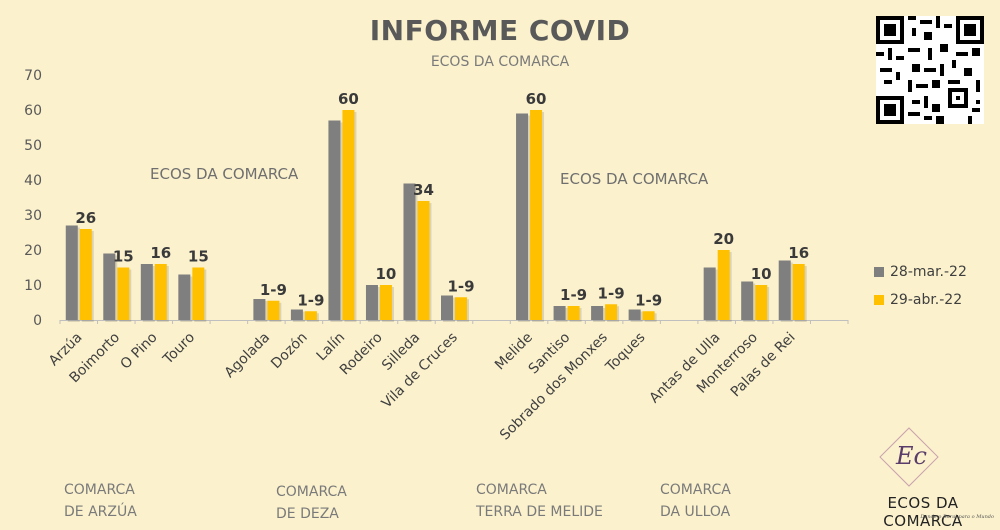 The width and height of the screenshot is (1000, 530). Describe the element at coordinates (539, 512) in the screenshot. I see `group-label-line: TERRA DE MELIDE` at that location.